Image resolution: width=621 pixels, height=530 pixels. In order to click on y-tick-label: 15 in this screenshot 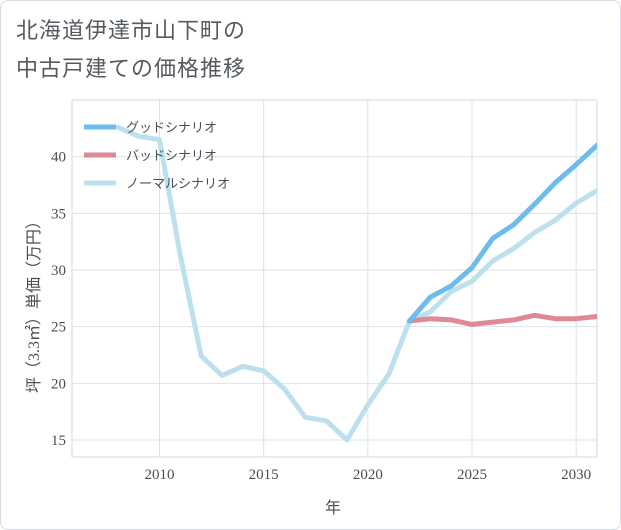, I will do `click(58, 441)`.